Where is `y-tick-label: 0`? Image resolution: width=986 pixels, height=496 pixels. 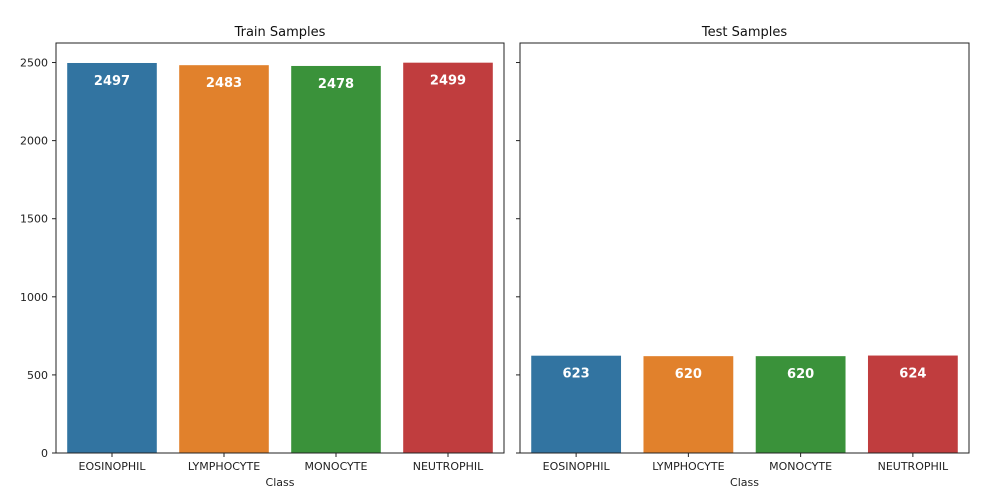 y-tick-label: 0 is located at coordinates (44, 453).